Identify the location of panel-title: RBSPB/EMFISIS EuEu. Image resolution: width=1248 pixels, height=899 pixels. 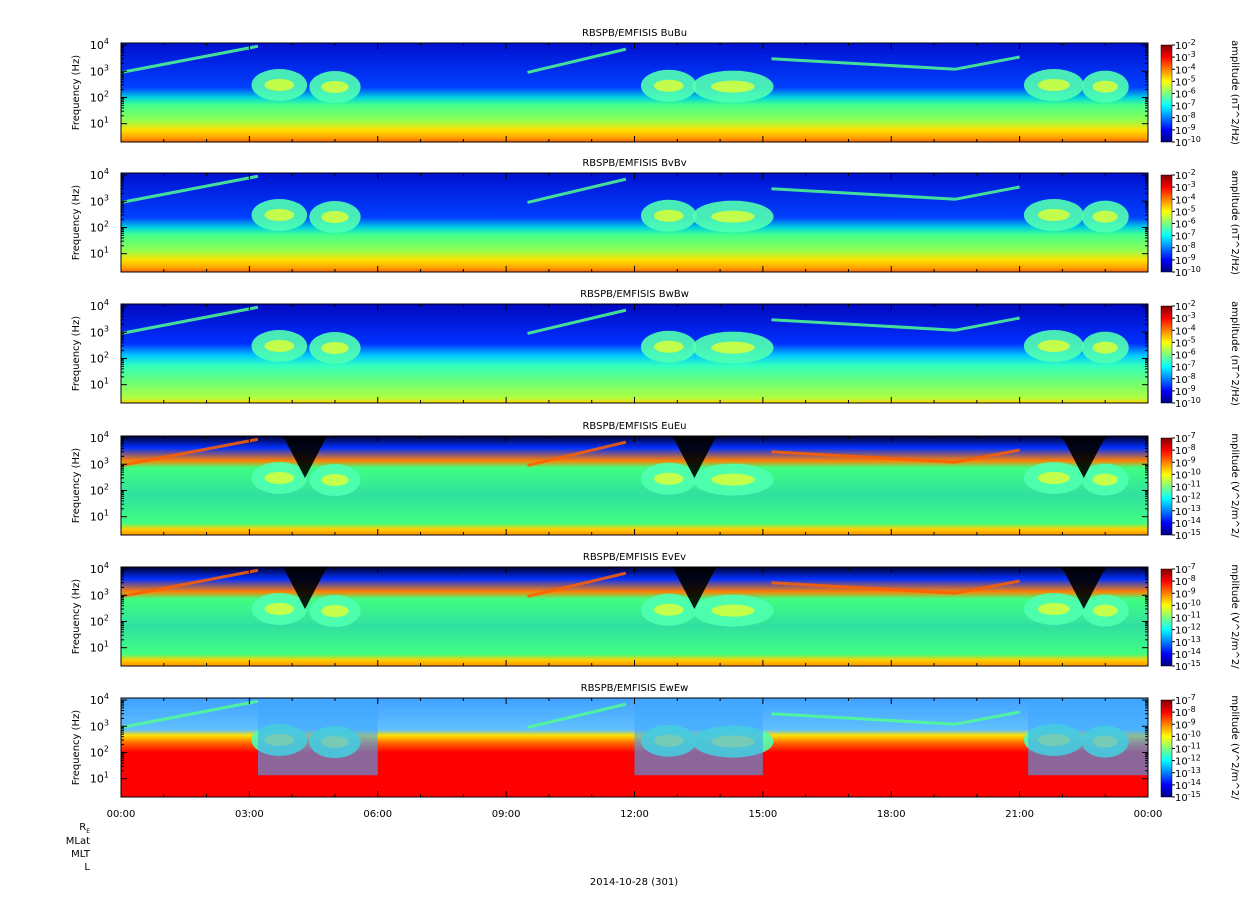
(634, 426).